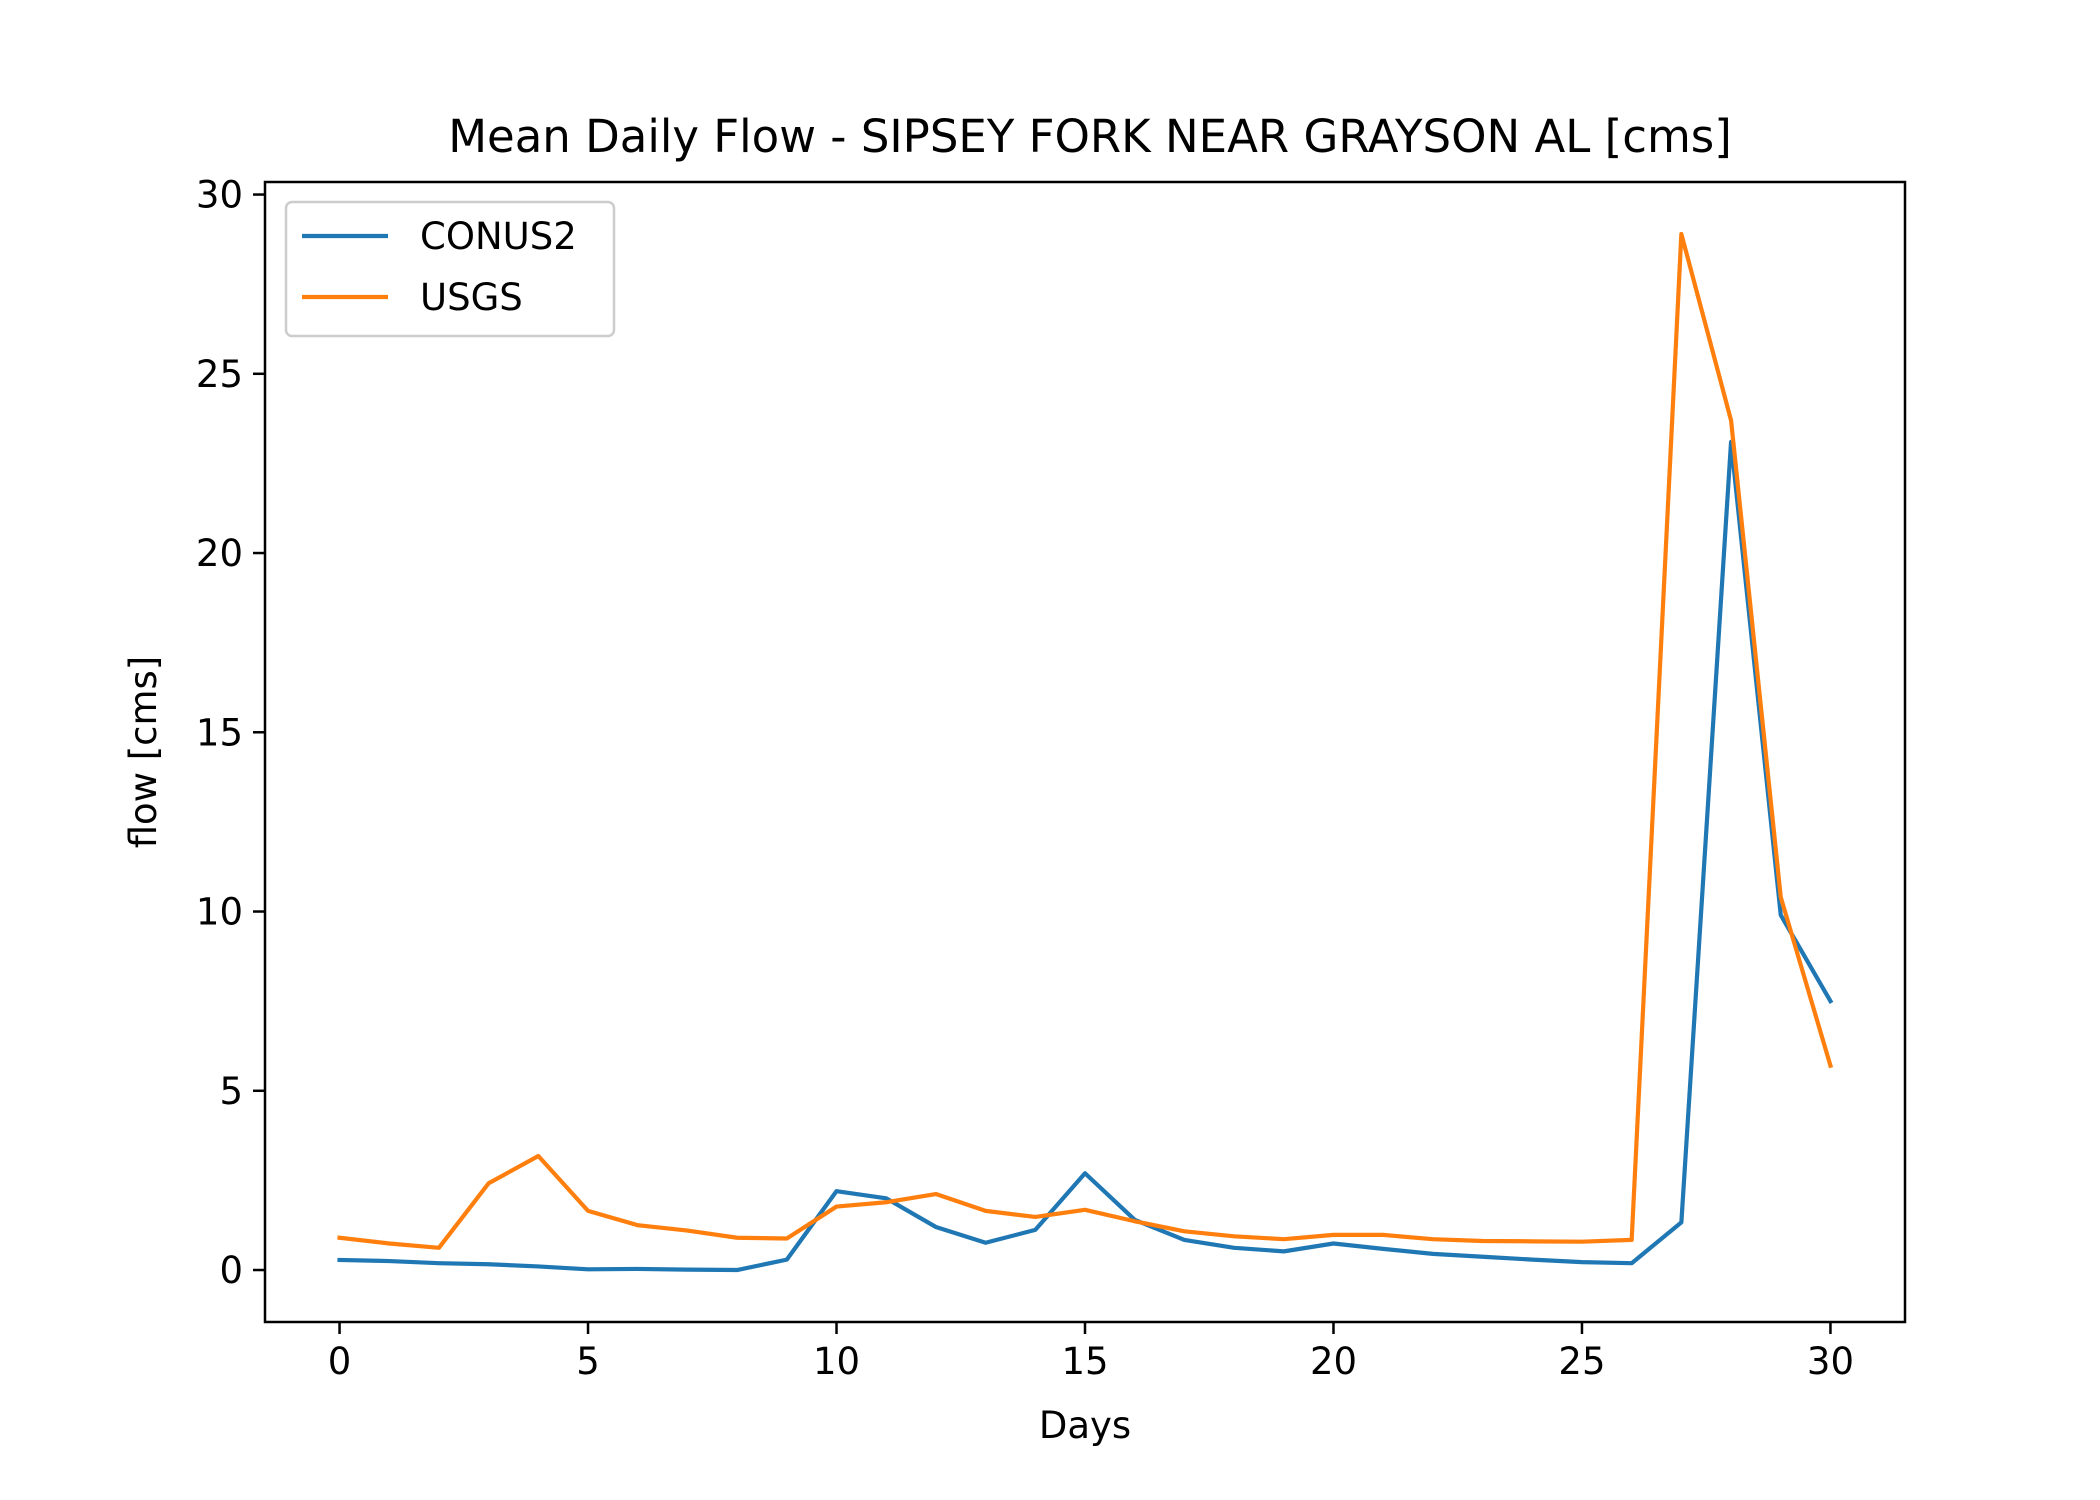 This screenshot has width=2100, height=1500. Describe the element at coordinates (219, 912) in the screenshot. I see `y-tick-label: 10` at that location.